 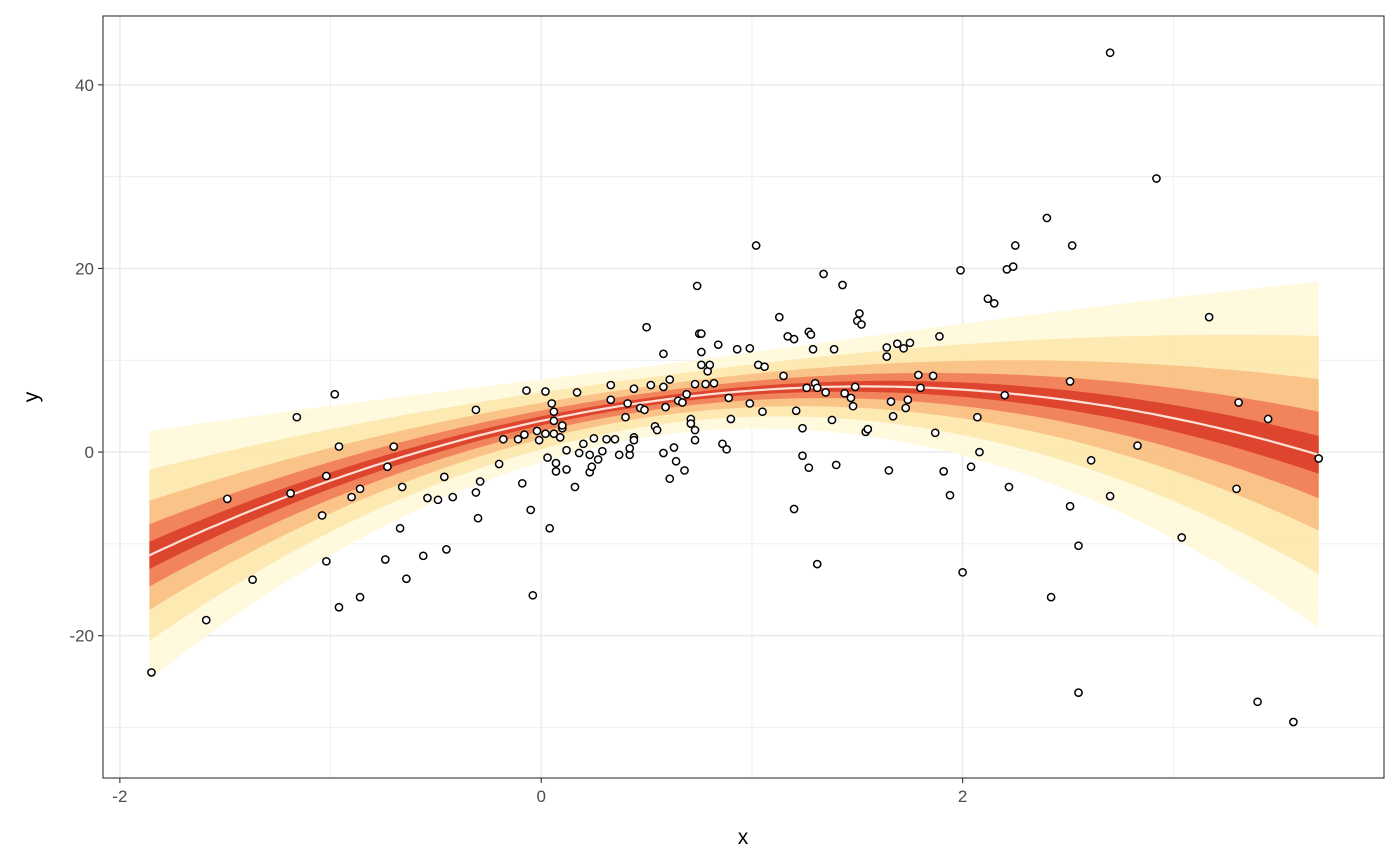 I want to click on y-tick-label: 0, so click(x=89, y=452).